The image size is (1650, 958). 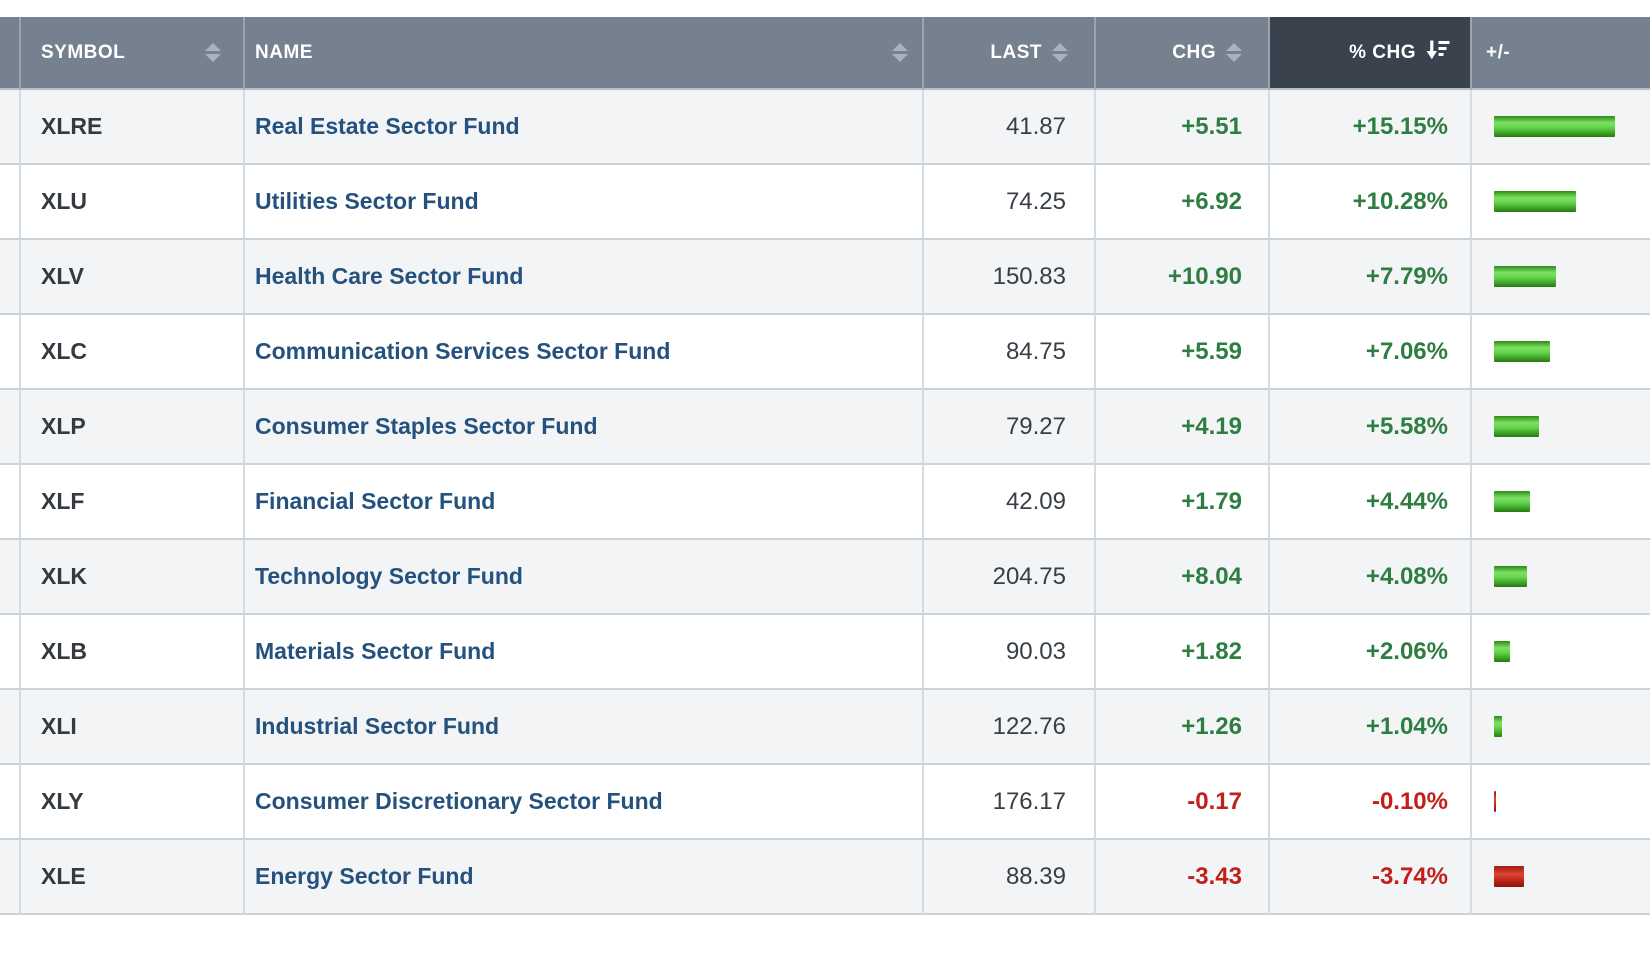 I want to click on symbol-cell: XLC, so click(x=133, y=352).